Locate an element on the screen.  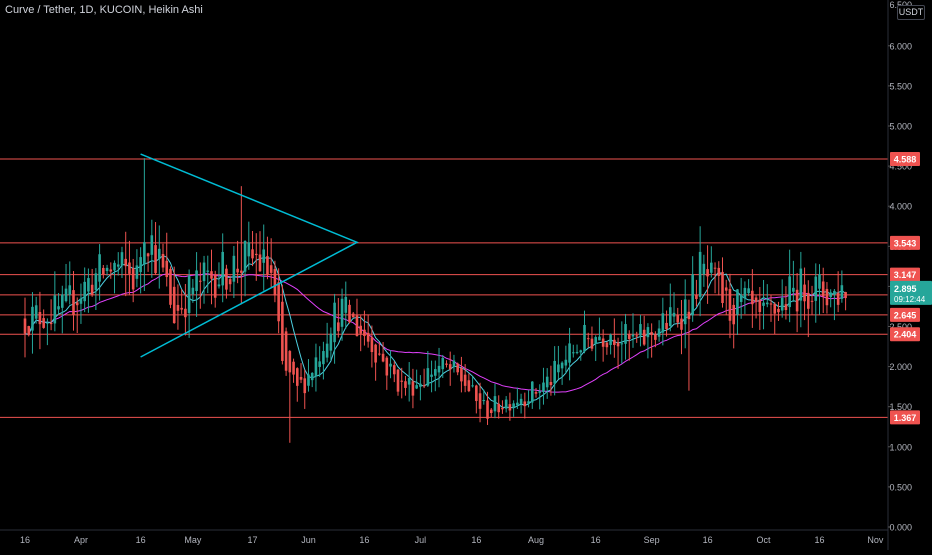
price-tick-label: 0.000 is located at coordinates (900, 528).